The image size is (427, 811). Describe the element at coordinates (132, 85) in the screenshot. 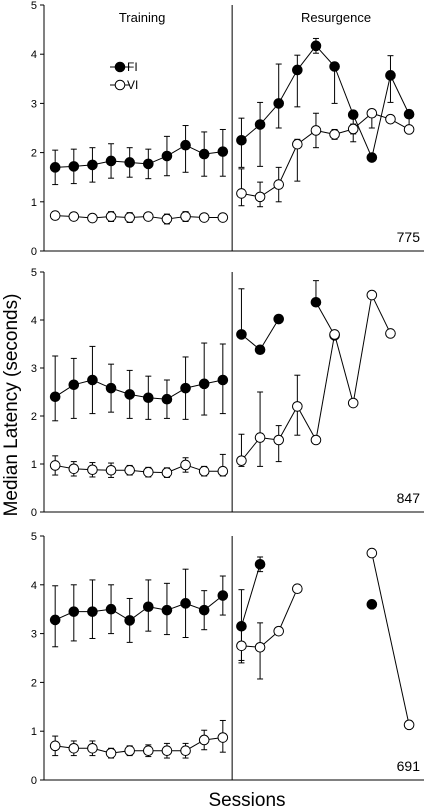

I see `legend-label-vi: VI` at that location.